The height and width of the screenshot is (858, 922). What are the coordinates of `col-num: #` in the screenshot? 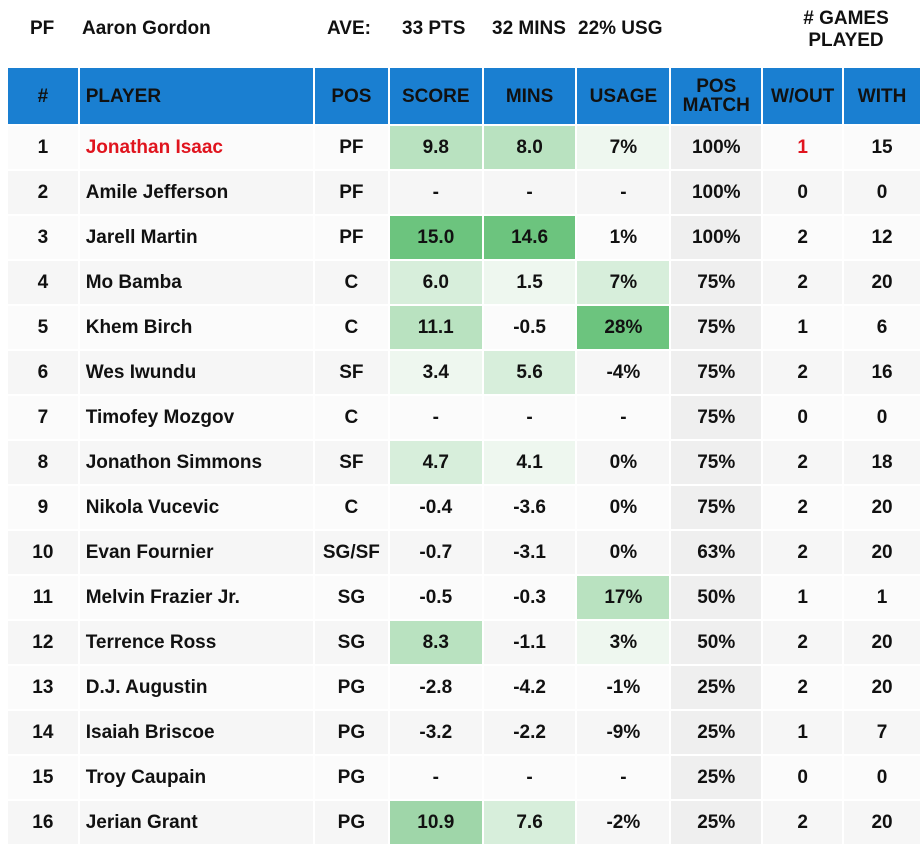 It's located at (43, 96).